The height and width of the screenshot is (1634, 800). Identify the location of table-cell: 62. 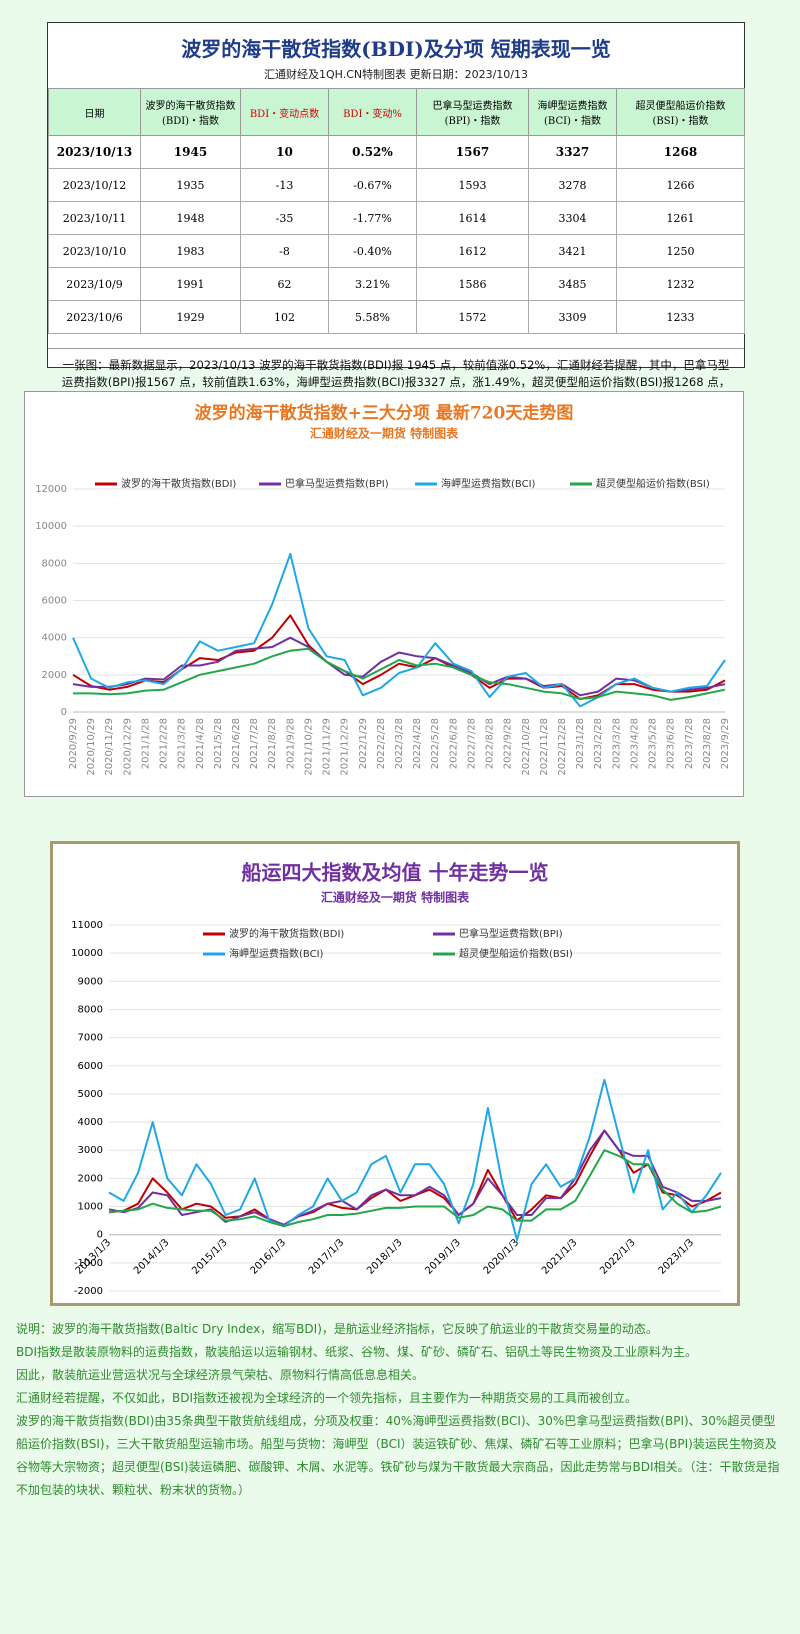
(284, 284).